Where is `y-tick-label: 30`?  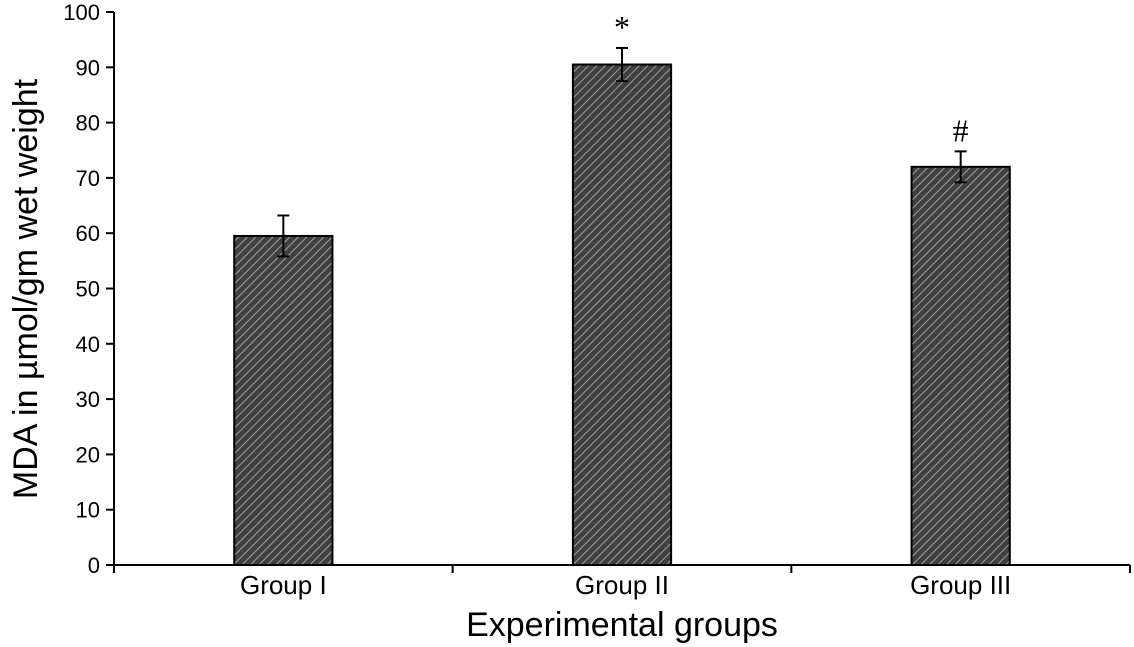
y-tick-label: 30 is located at coordinates (88, 399).